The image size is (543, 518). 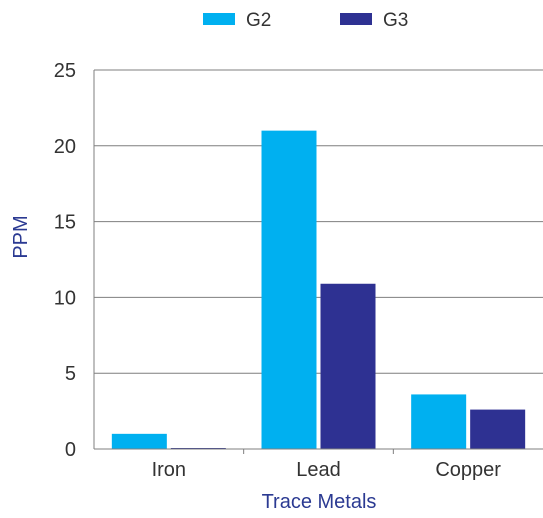 What do you see at coordinates (289, 289) in the screenshot?
I see `bar-g2-lead` at bounding box center [289, 289].